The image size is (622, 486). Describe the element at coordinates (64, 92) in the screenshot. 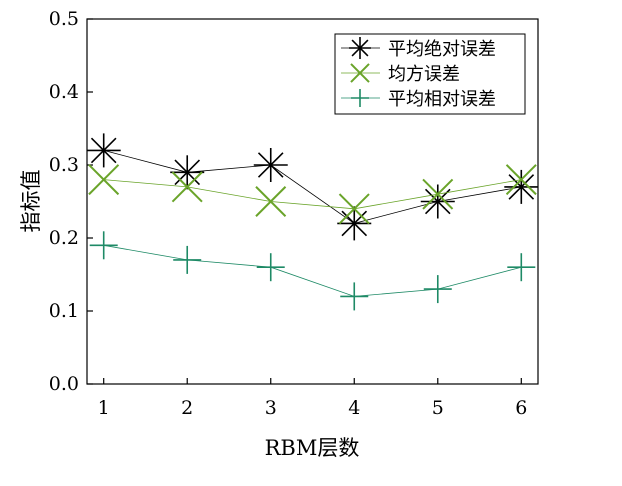

I see `y-tick-label: 0.4` at that location.